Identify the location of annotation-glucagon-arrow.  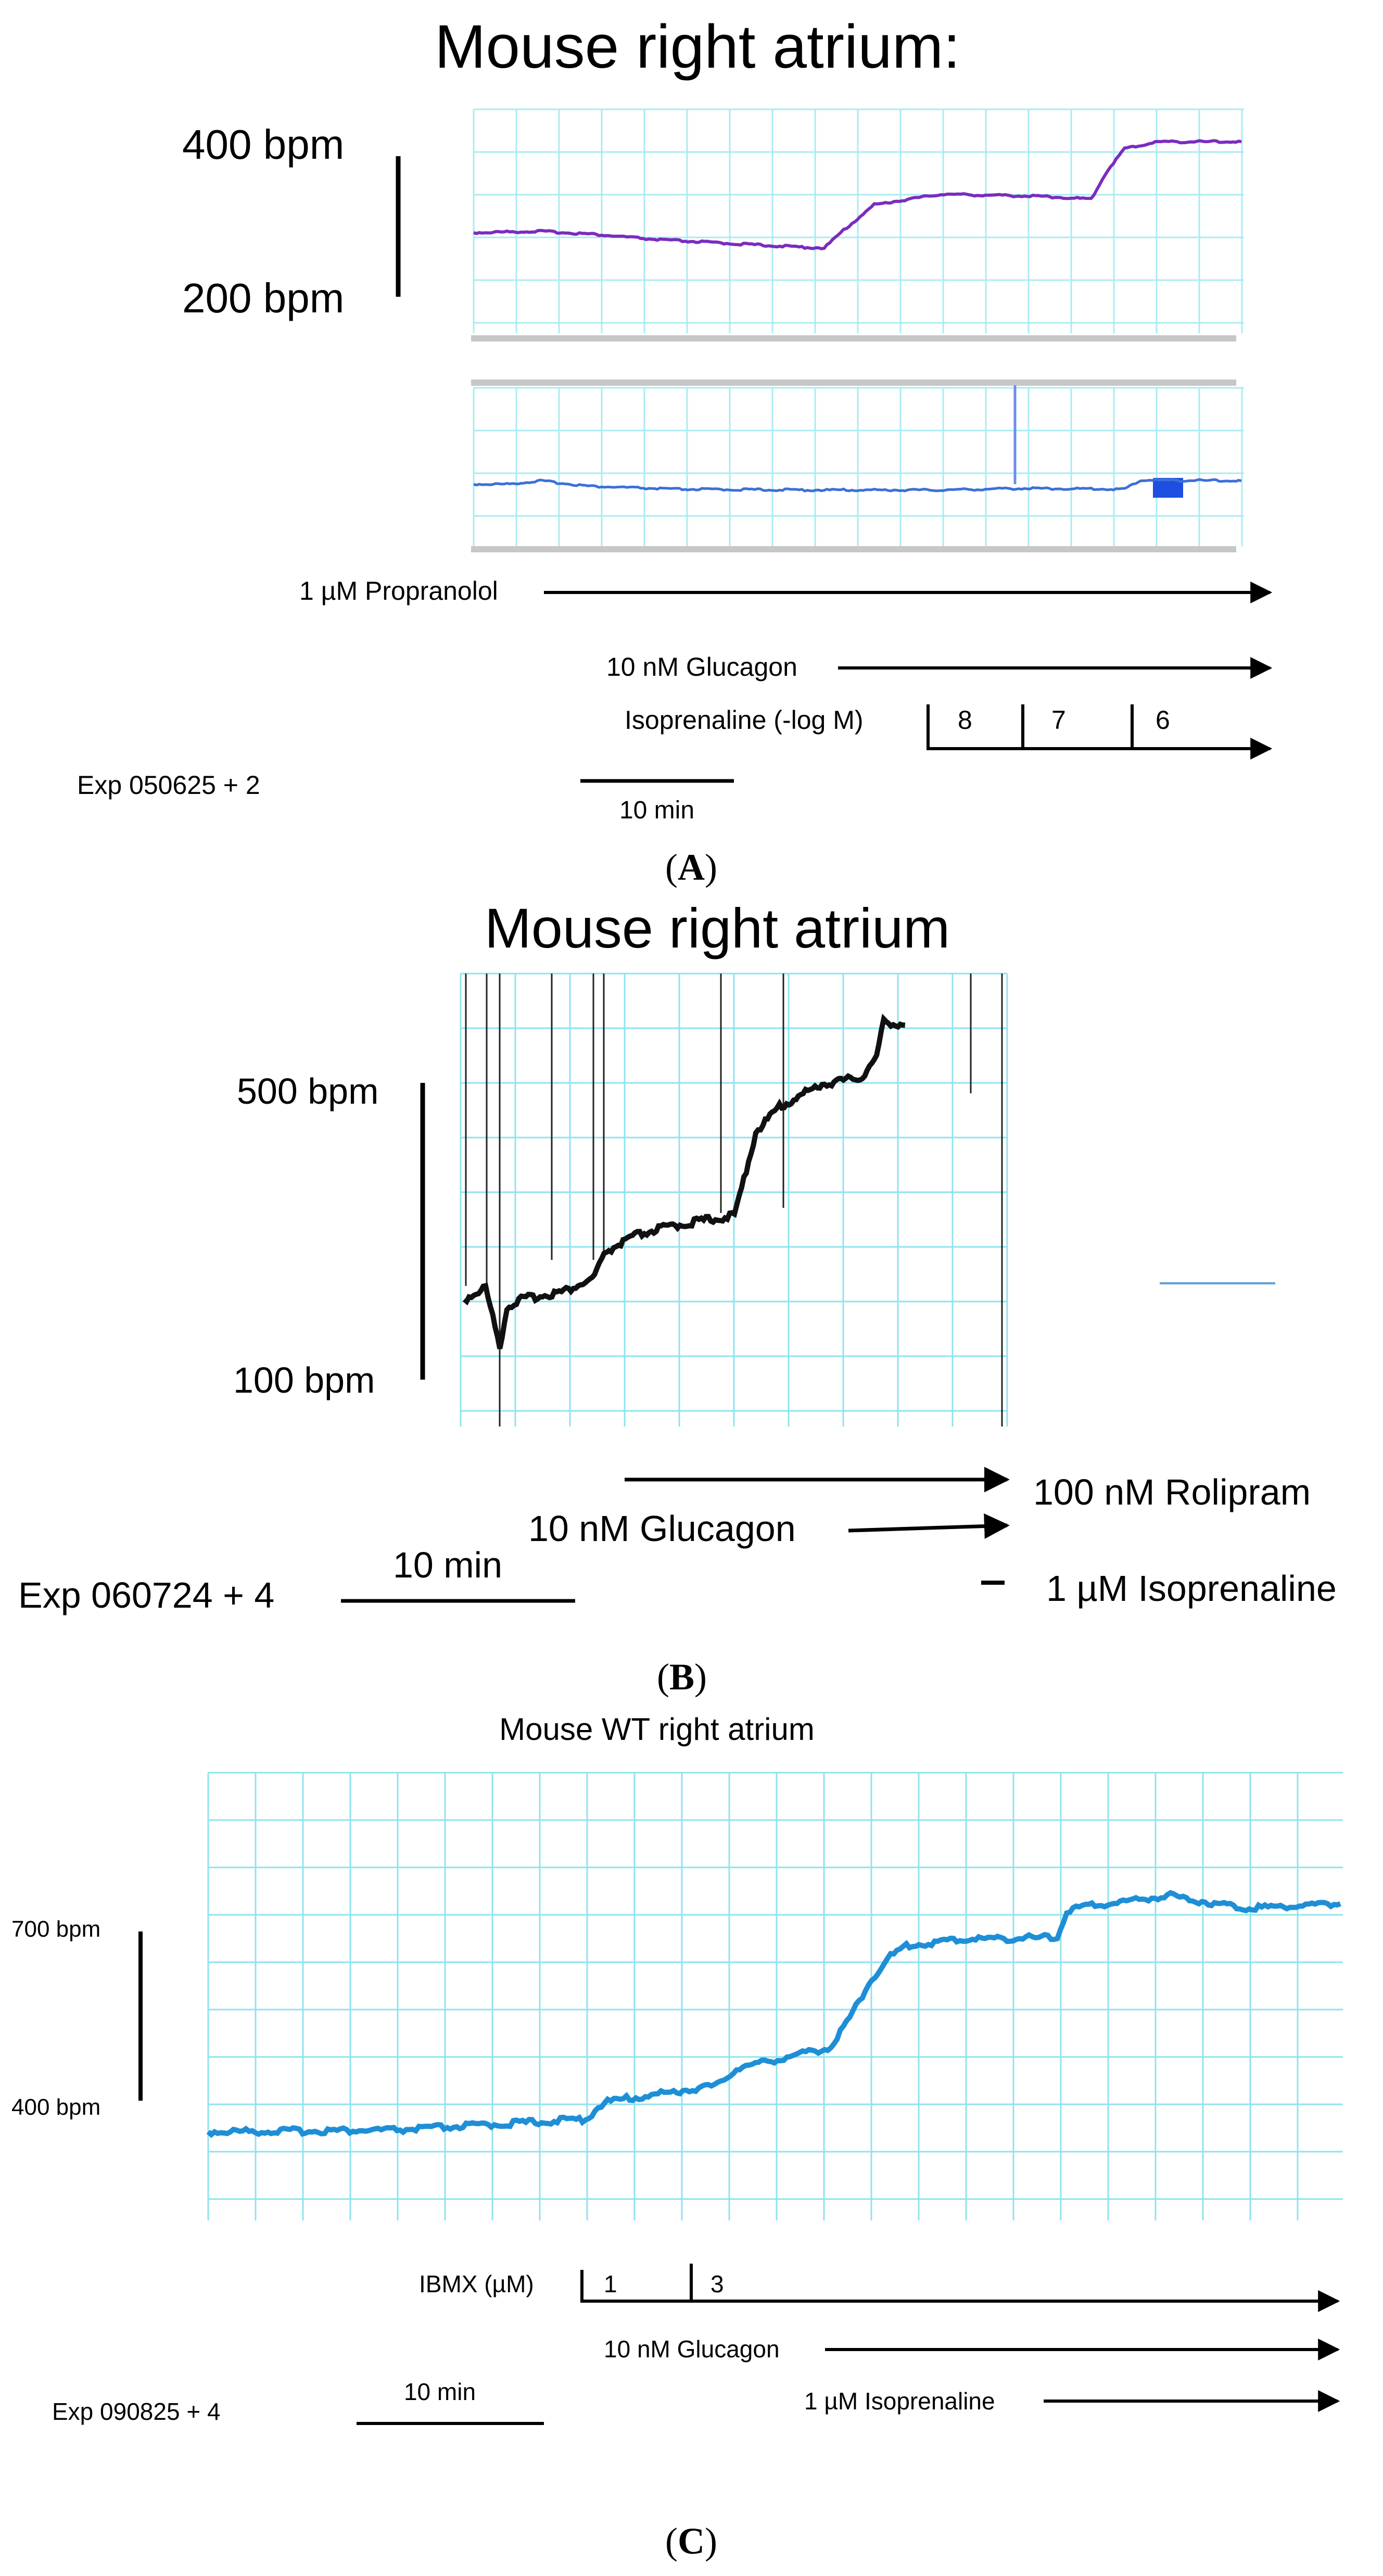
(929, 1526).